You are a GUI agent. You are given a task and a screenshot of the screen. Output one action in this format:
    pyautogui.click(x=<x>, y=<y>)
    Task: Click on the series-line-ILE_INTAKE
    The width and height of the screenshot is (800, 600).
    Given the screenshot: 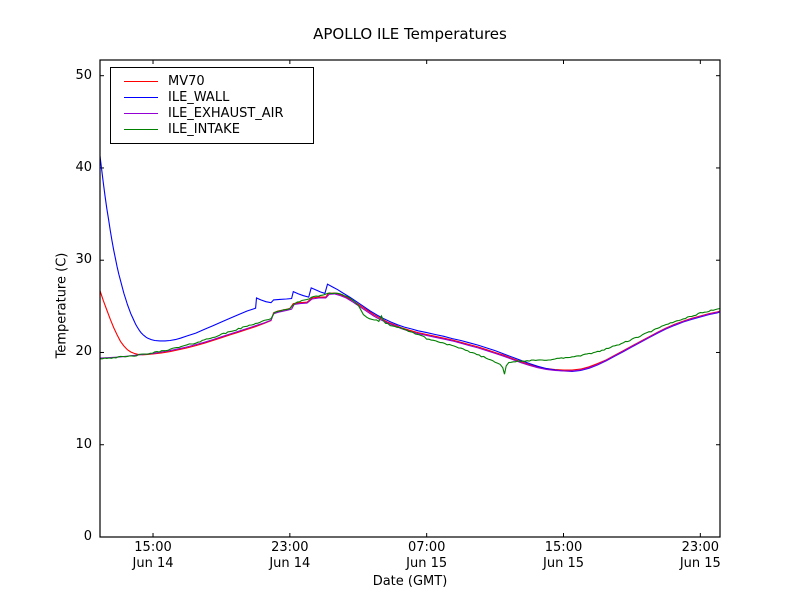 What is the action you would take?
    pyautogui.click(x=410, y=333)
    